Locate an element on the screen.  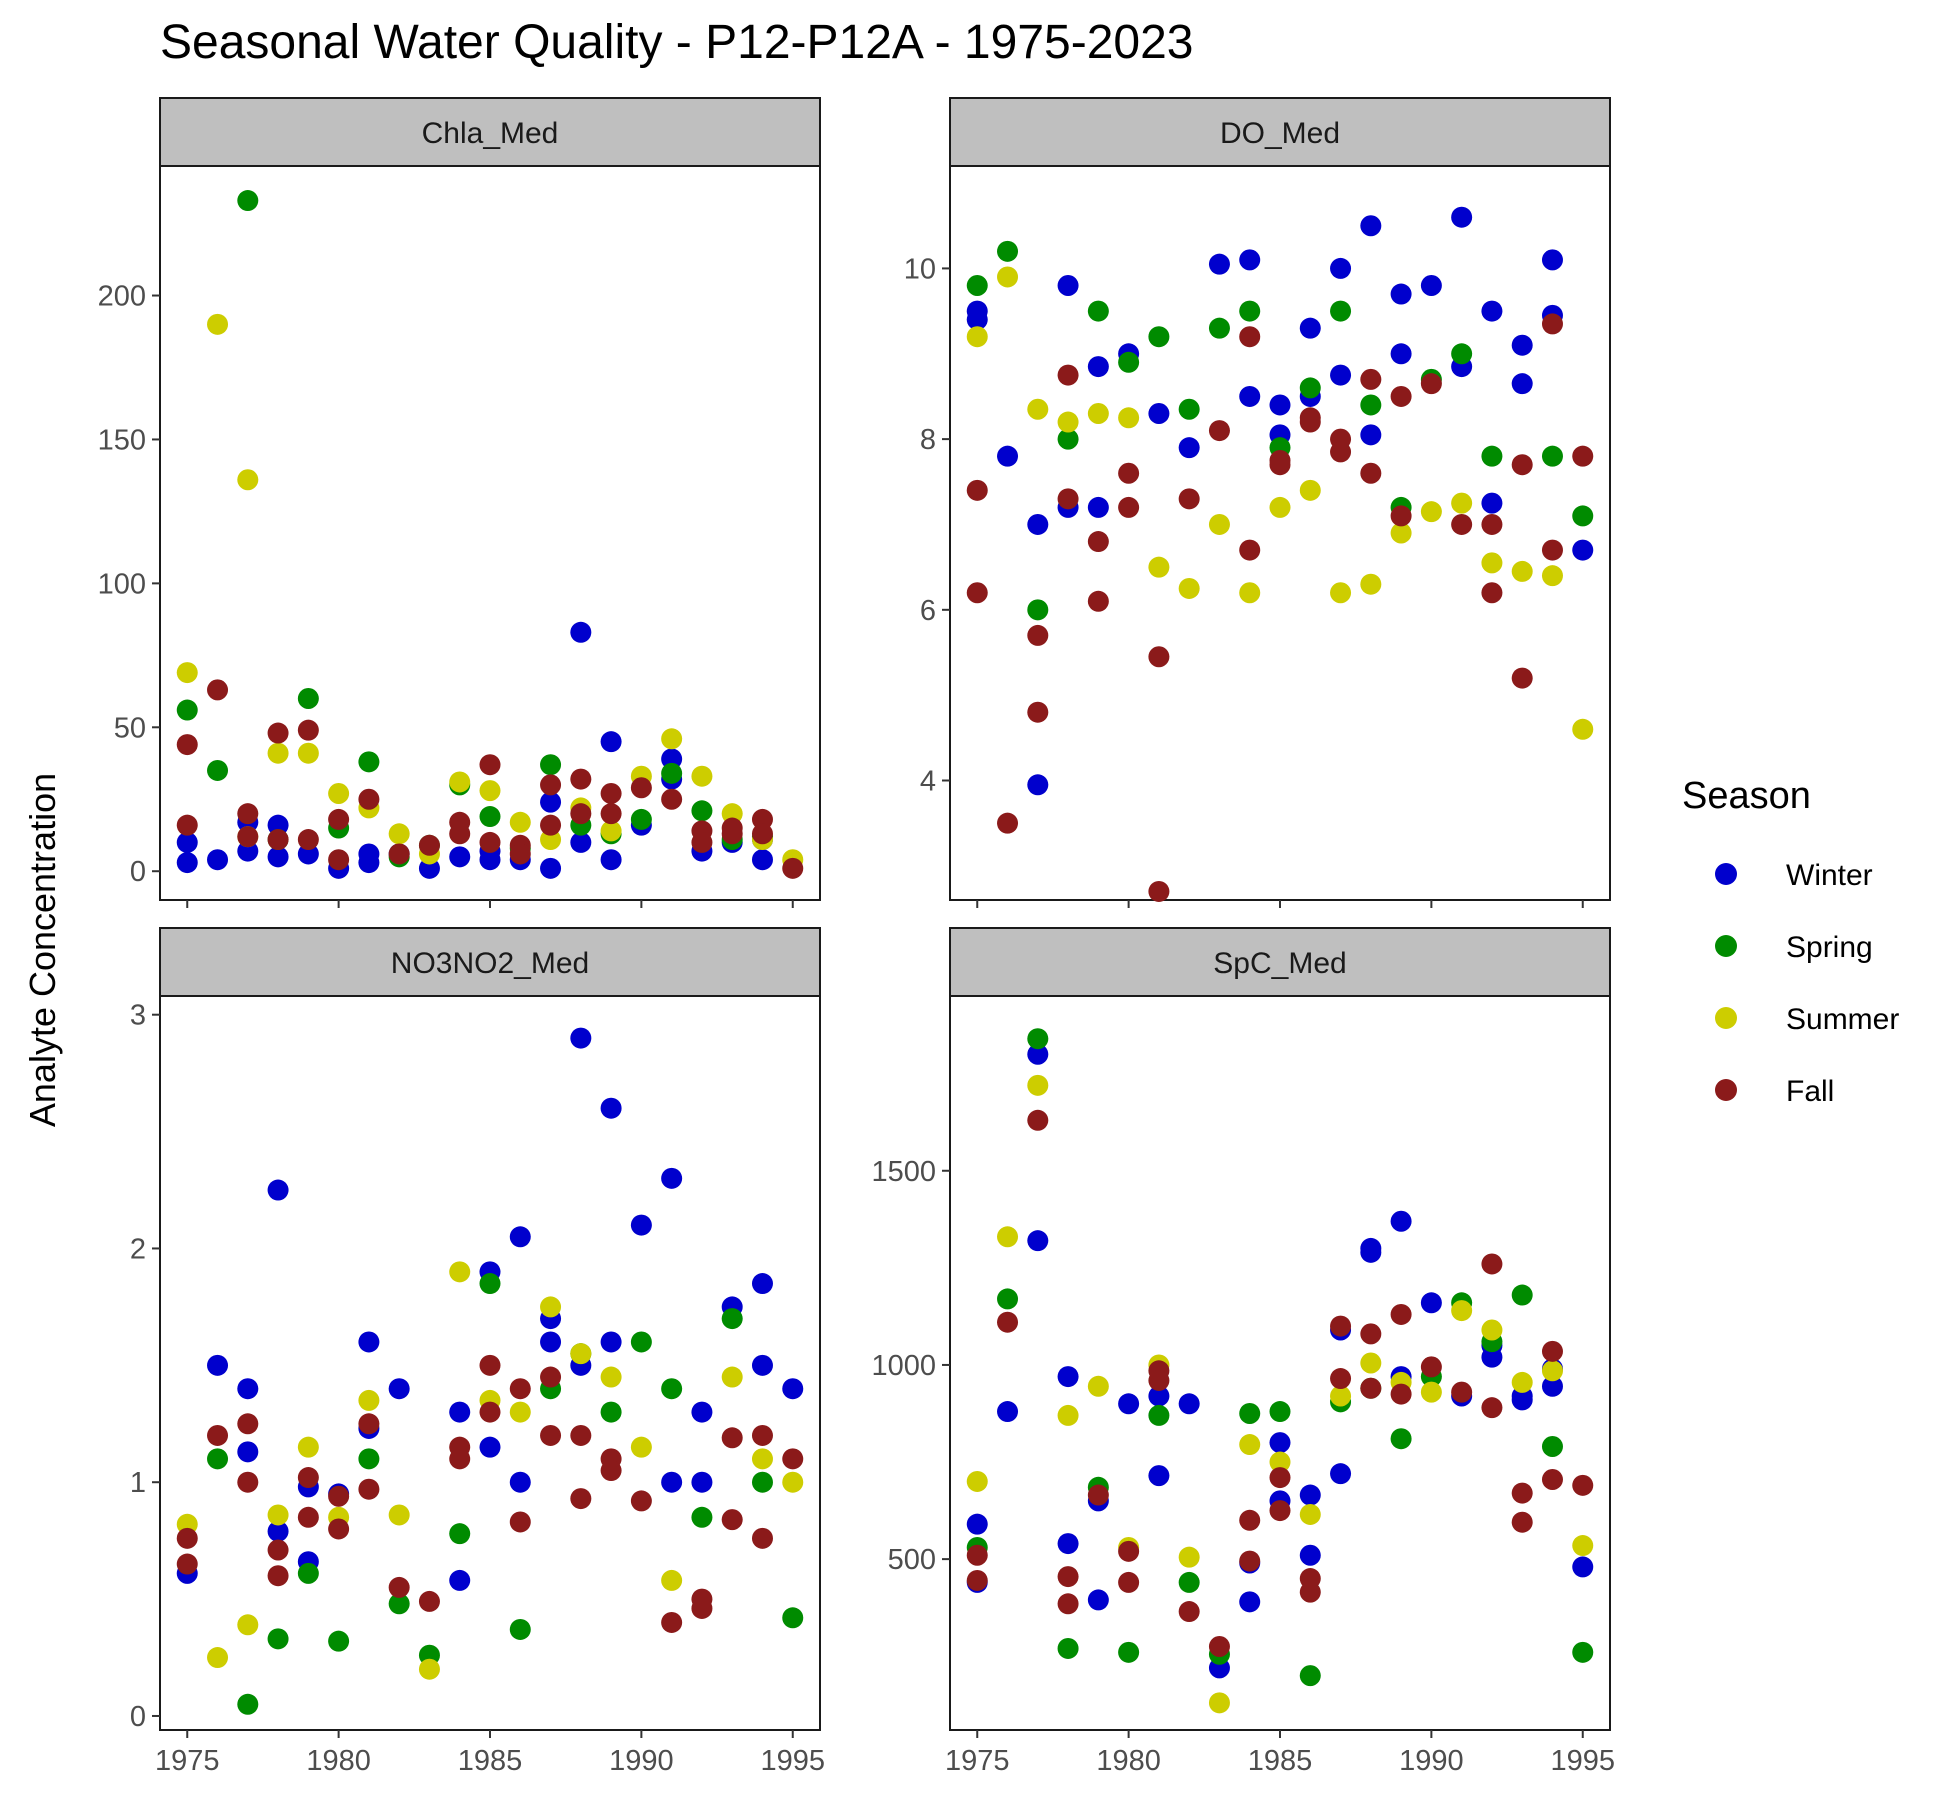
legend-label: Fall is located at coordinates (1810, 1091).